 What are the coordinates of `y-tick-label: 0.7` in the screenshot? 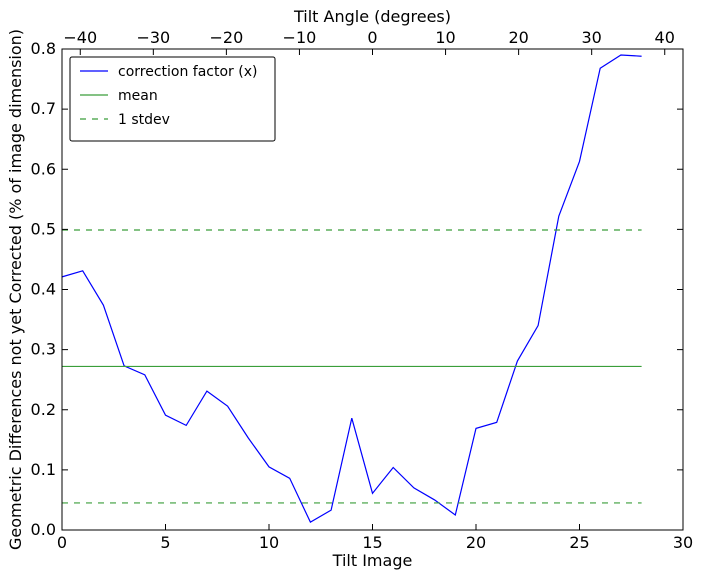 It's located at (43, 108).